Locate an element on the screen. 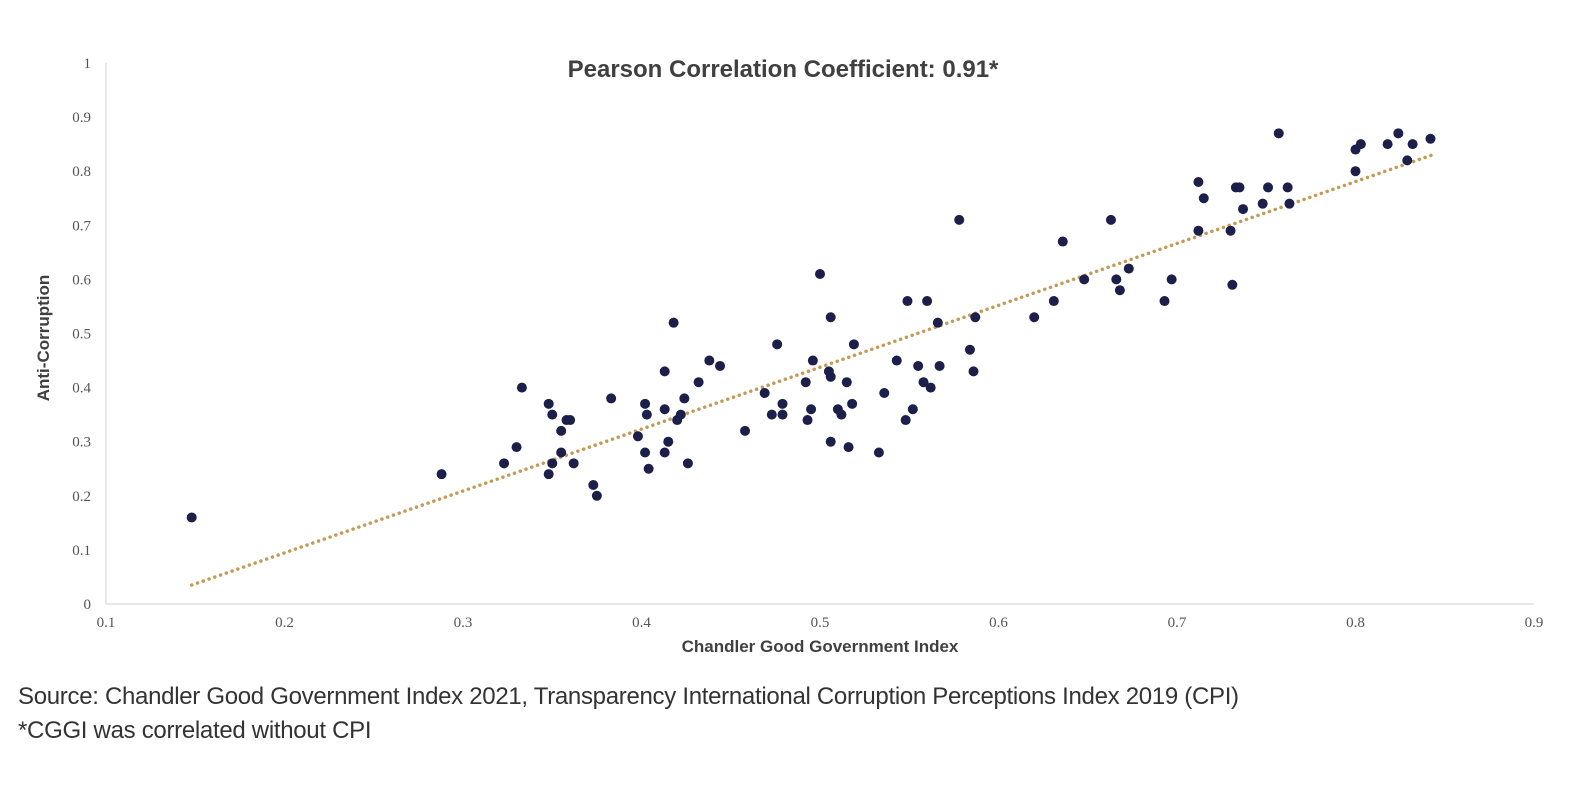 Image resolution: width=1595 pixels, height=805 pixels. y-tick-label: 0.9 is located at coordinates (81, 118).